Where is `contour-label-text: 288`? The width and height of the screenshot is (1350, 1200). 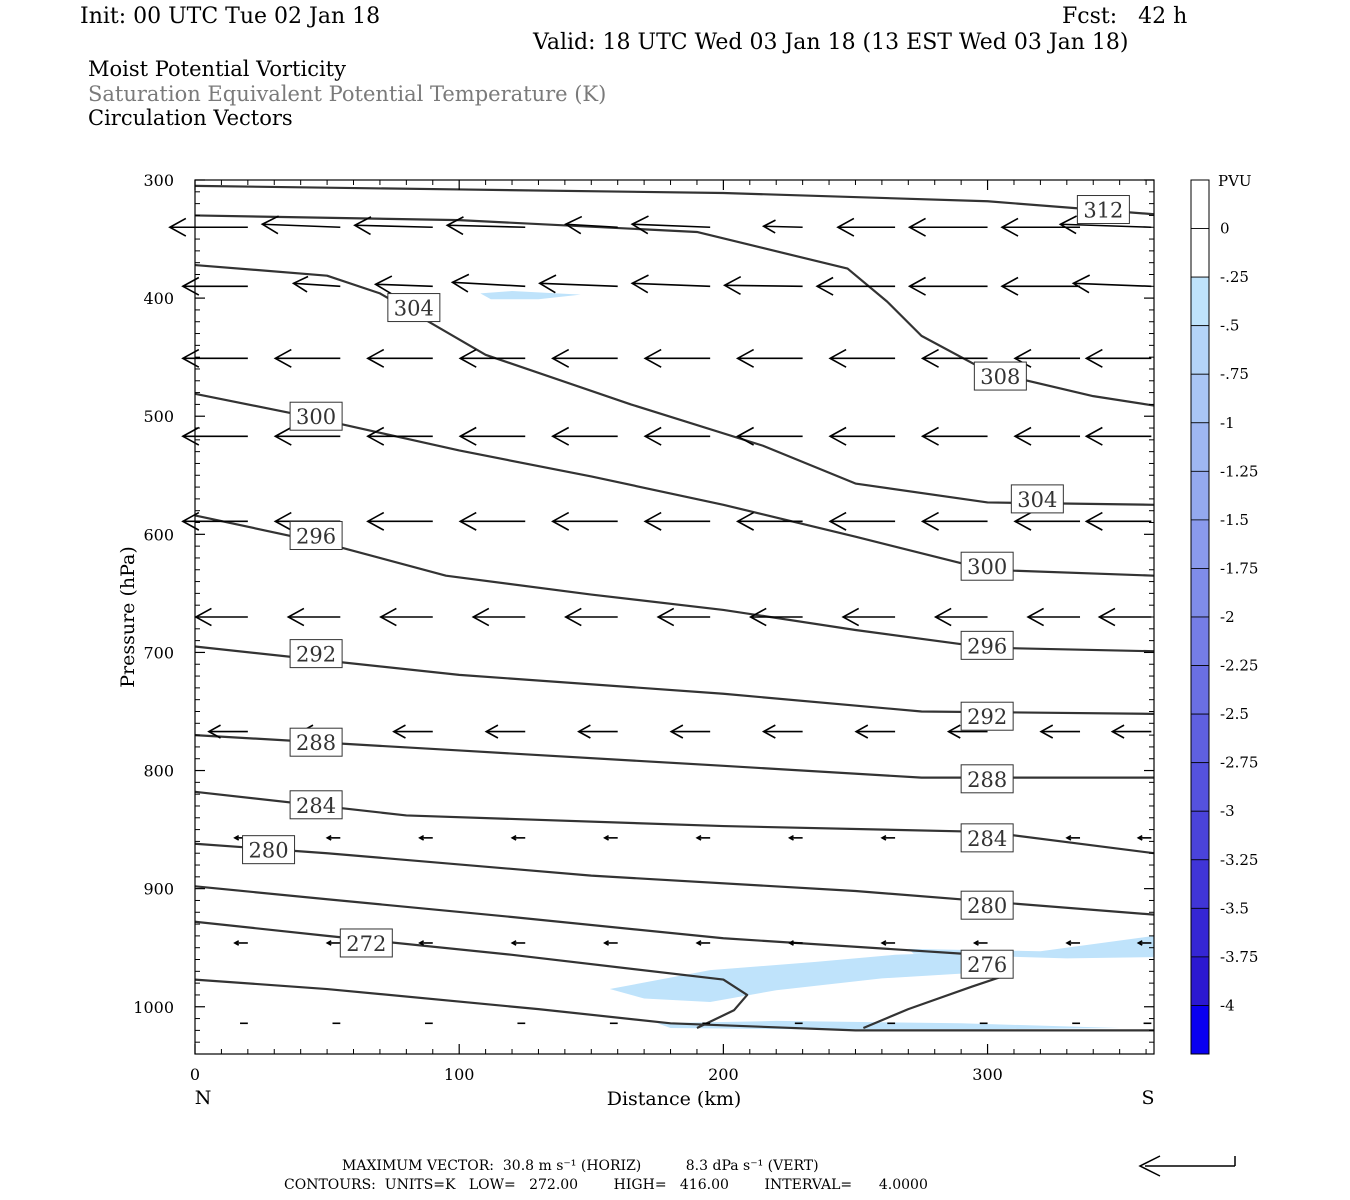
contour-label-text: 288 is located at coordinates (316, 743).